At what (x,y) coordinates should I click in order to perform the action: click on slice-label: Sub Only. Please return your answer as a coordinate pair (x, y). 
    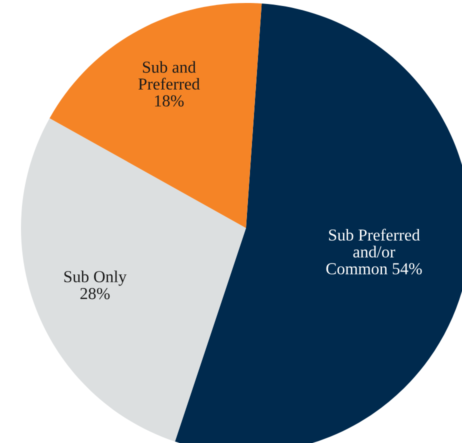
    Looking at the image, I should click on (95, 278).